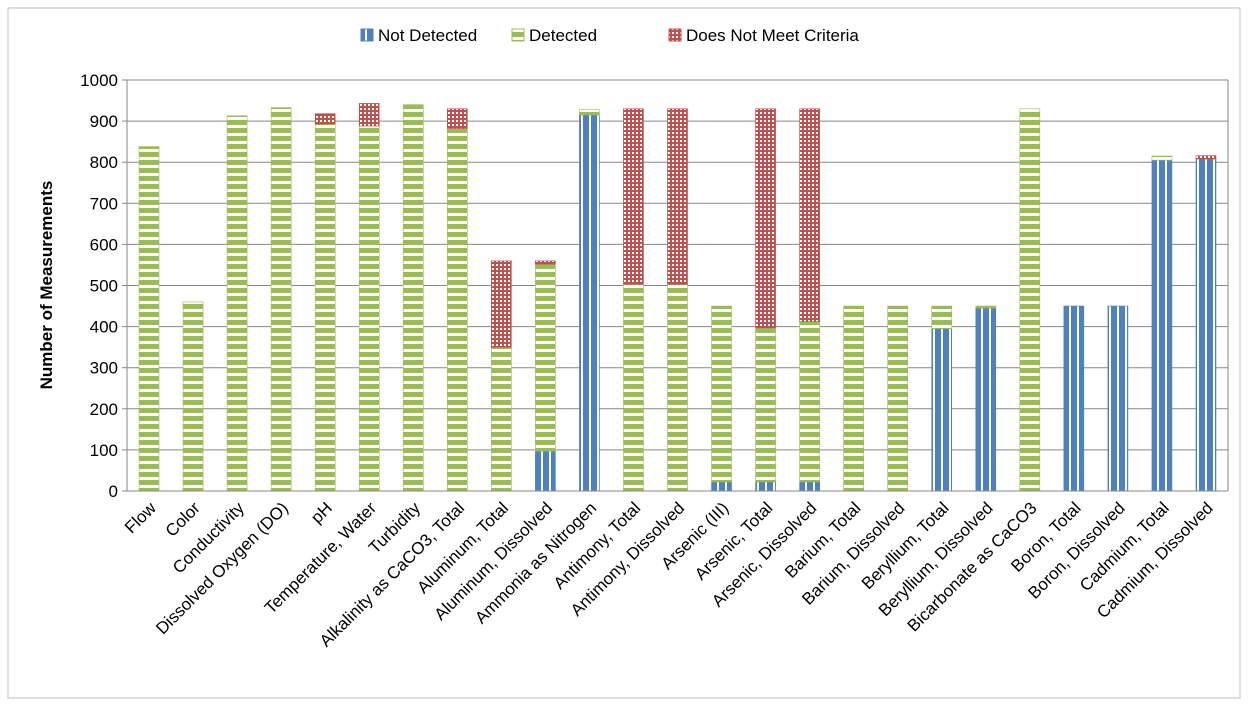 The image size is (1250, 708). I want to click on bar-does-not-meet-criteria-arsenic-total, so click(765, 218).